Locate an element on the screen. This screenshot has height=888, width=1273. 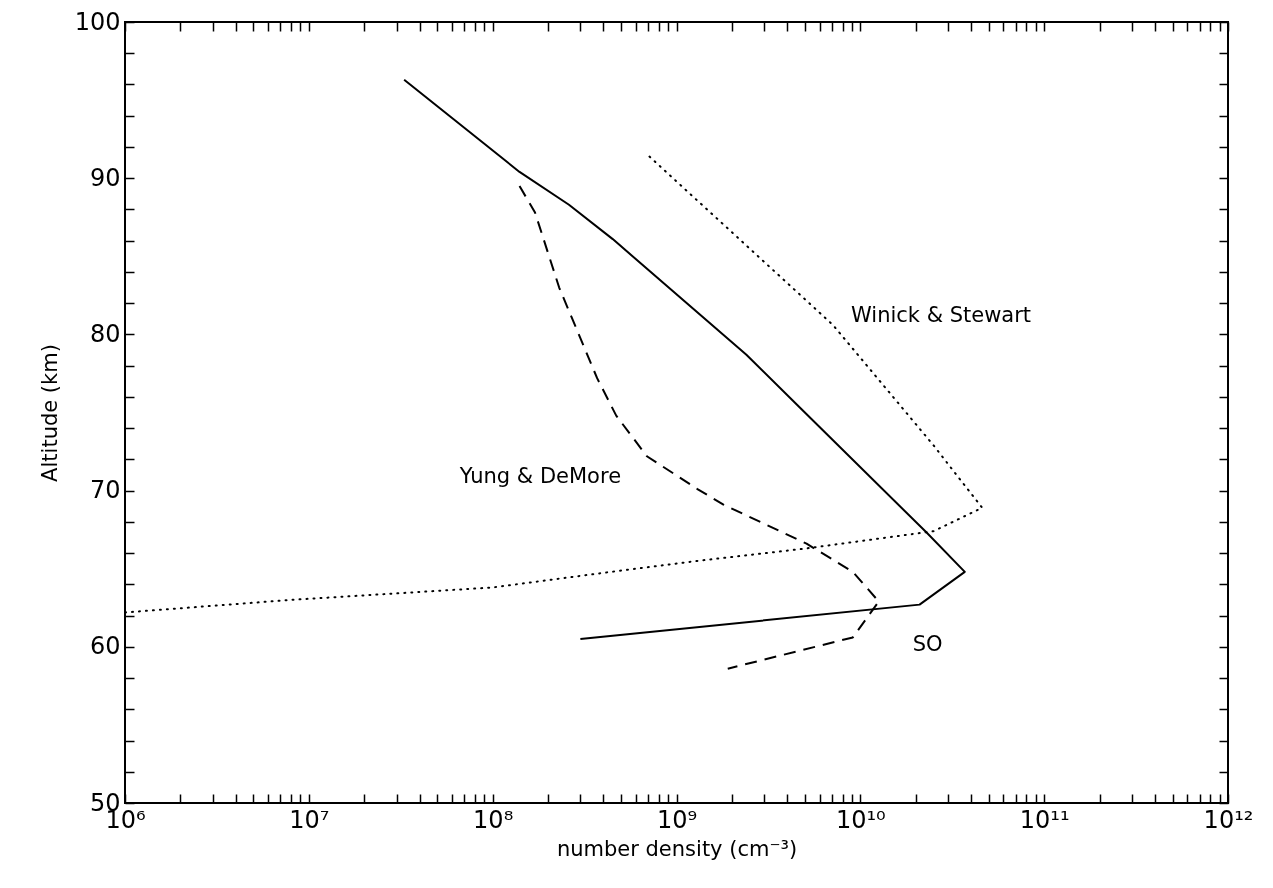
series-label: SO is located at coordinates (927, 643).